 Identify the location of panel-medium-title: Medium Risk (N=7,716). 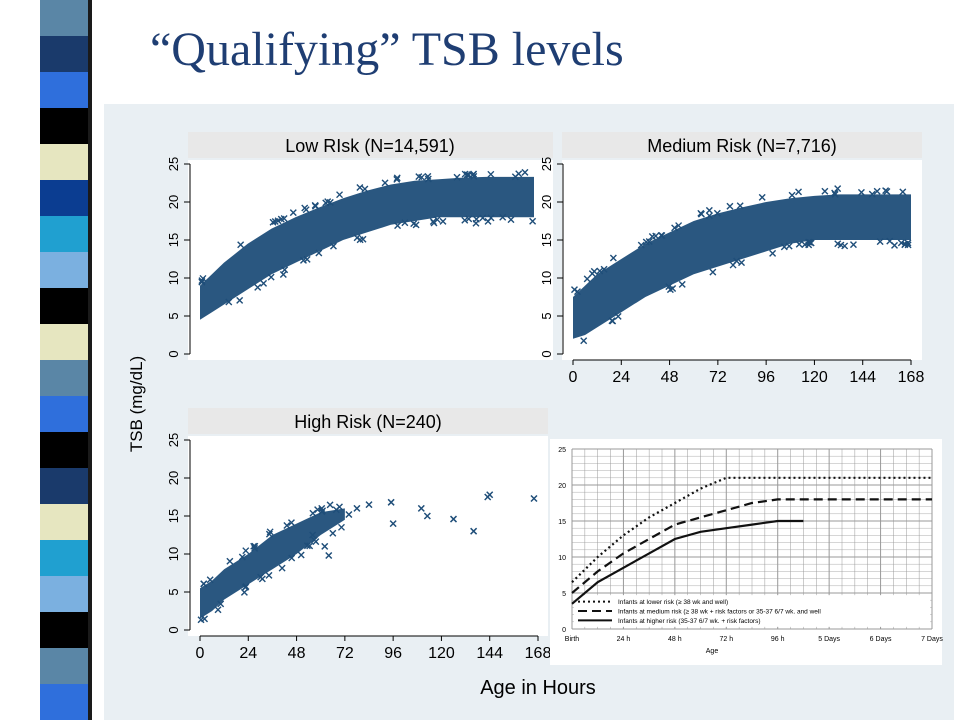
(742, 146).